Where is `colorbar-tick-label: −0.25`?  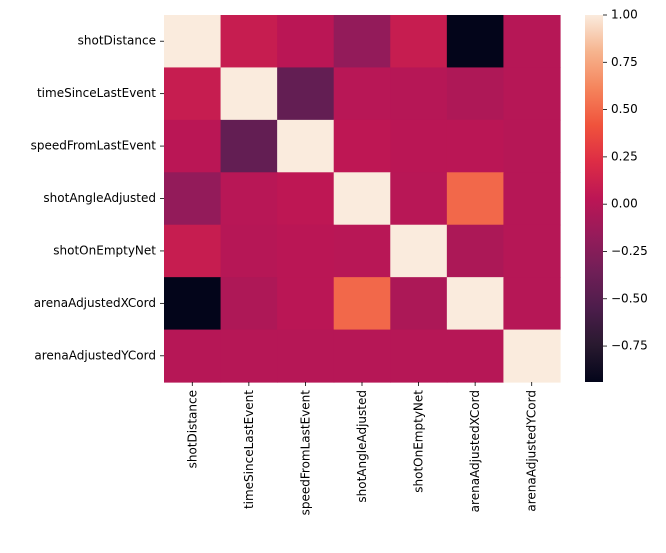
colorbar-tick-label: −0.25 is located at coordinates (629, 251).